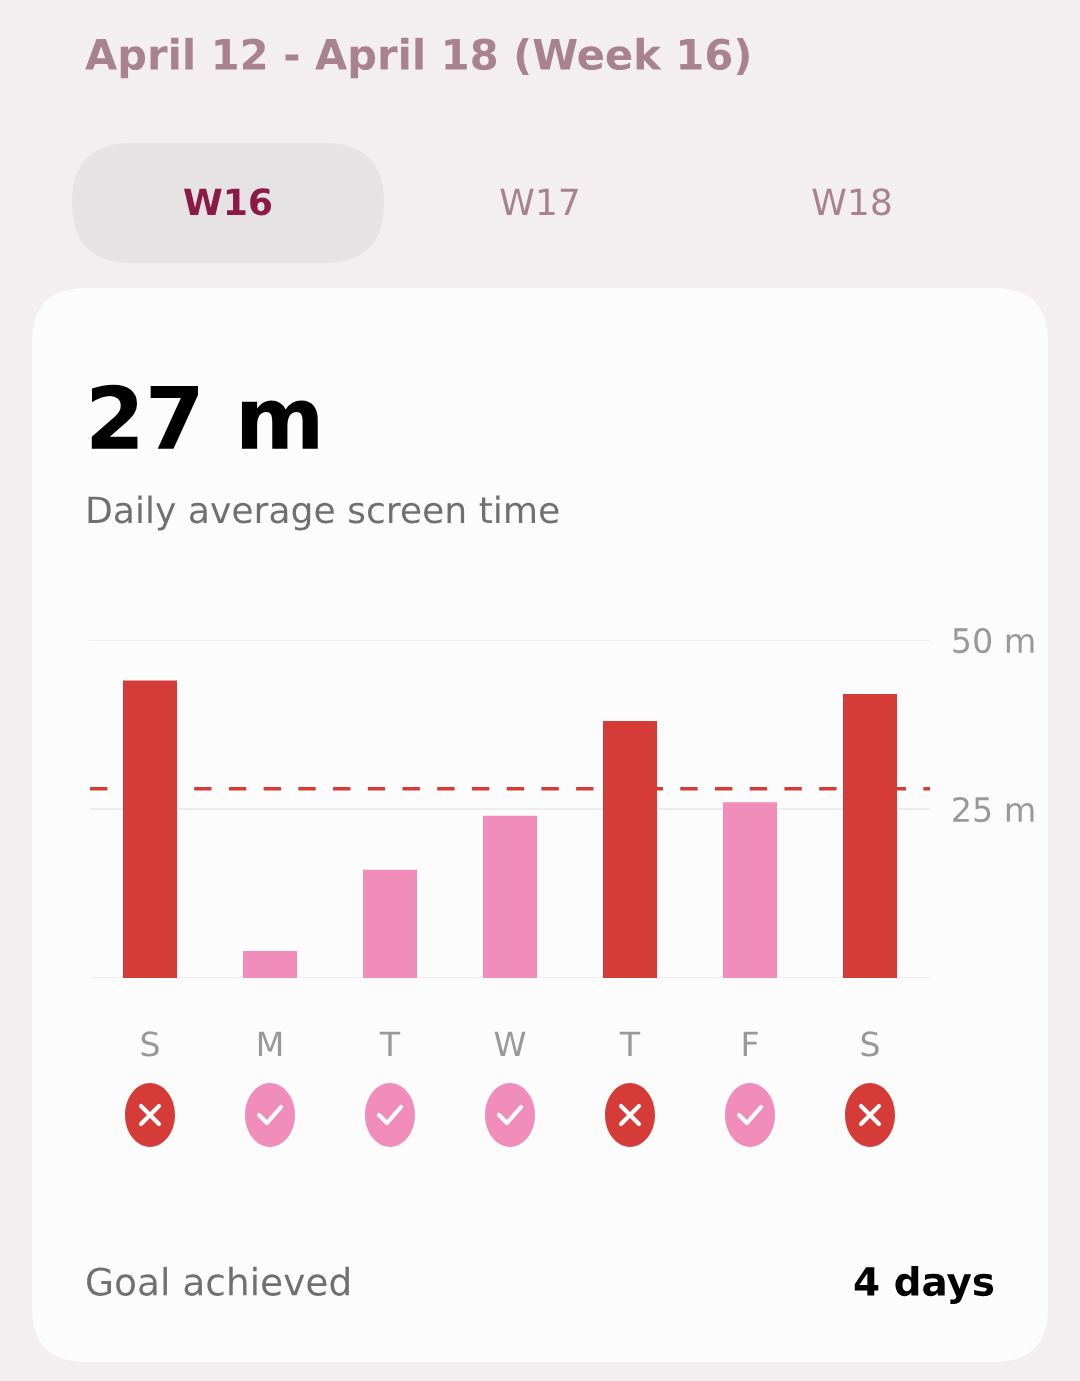 Image resolution: width=1080 pixels, height=1381 pixels. Describe the element at coordinates (323, 513) in the screenshot. I see `text: Daily average screen time` at that location.